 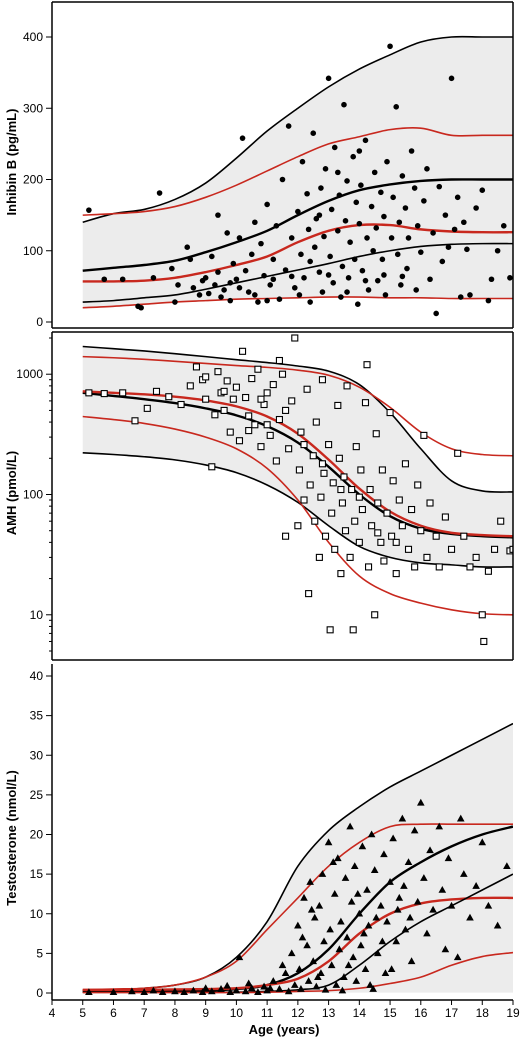 I want to click on testosterone-x-tick-label: 5, so click(x=82, y=1013).